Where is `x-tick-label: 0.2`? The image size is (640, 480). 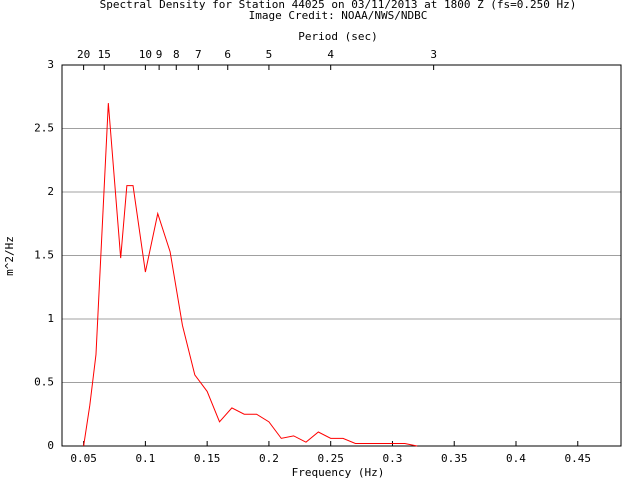
x-tick-label: 0.2 is located at coordinates (269, 458).